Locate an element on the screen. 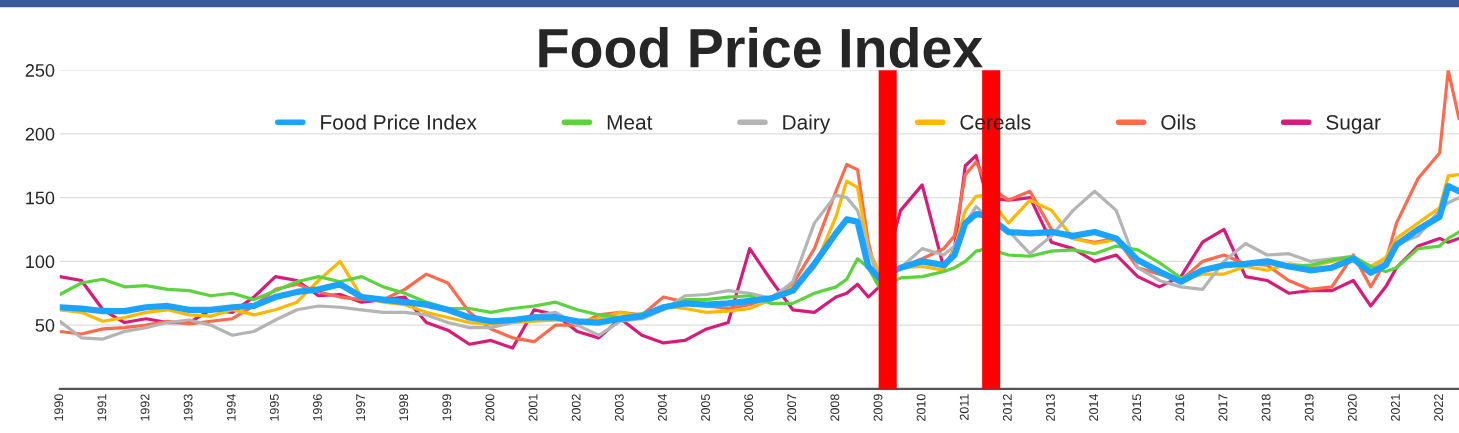  legend-label: Dairy is located at coordinates (807, 124).